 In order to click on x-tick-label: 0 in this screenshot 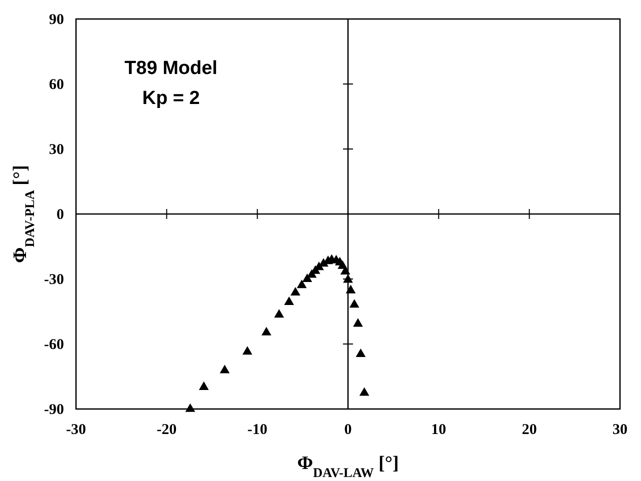, I will do `click(348, 430)`.